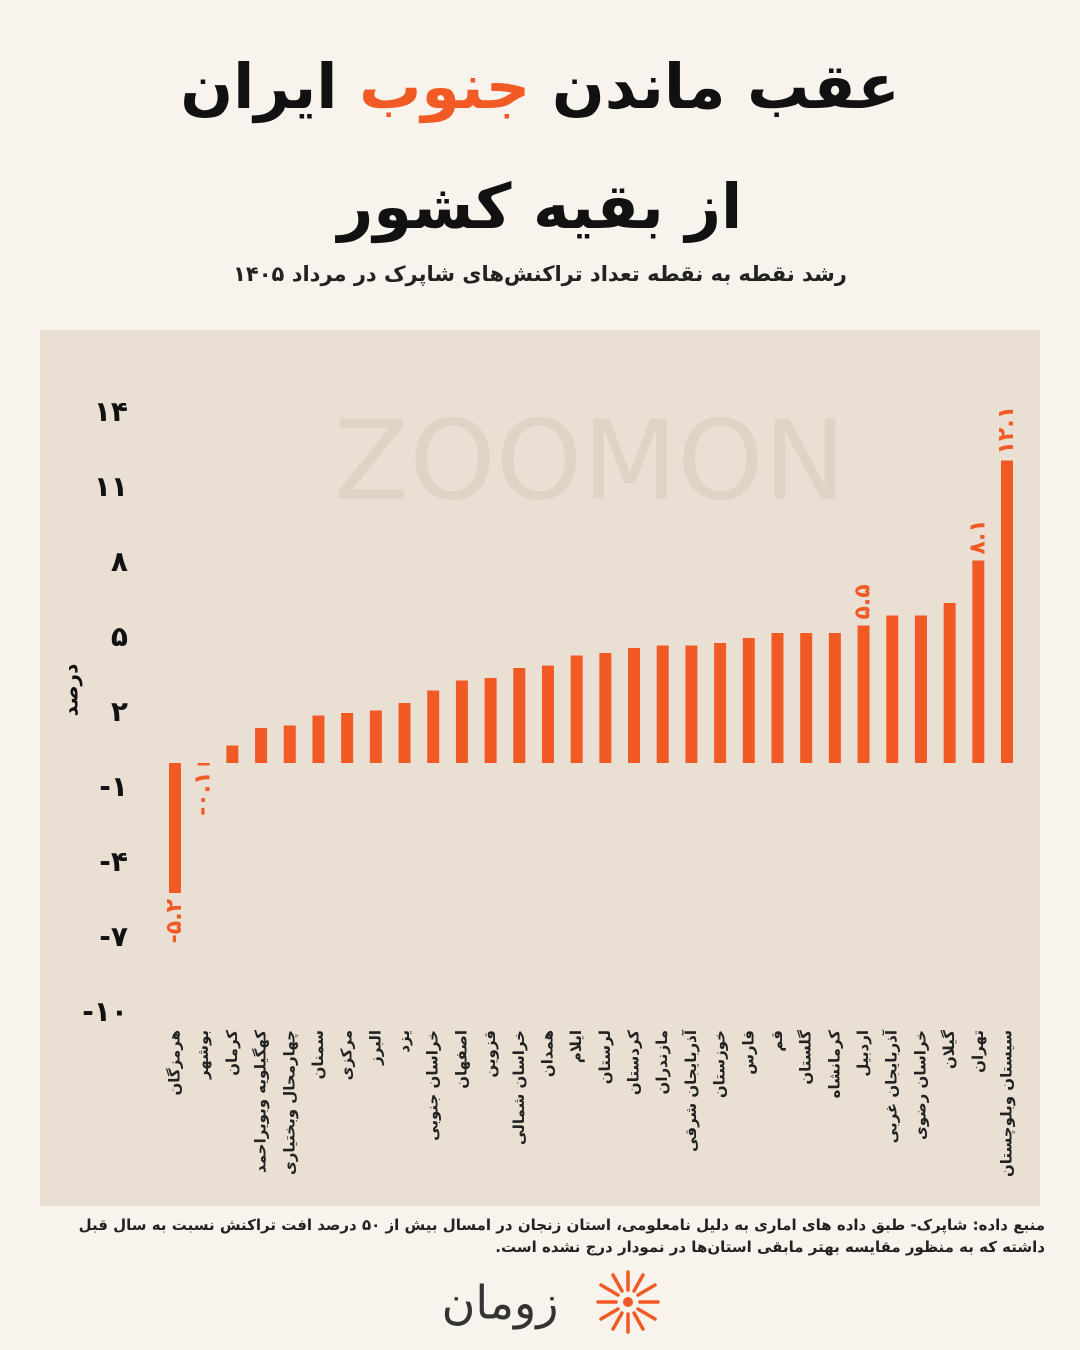 The width and height of the screenshot is (1080, 1350). I want to click on x-tick-label: بوشهر, so click(203, 1055).